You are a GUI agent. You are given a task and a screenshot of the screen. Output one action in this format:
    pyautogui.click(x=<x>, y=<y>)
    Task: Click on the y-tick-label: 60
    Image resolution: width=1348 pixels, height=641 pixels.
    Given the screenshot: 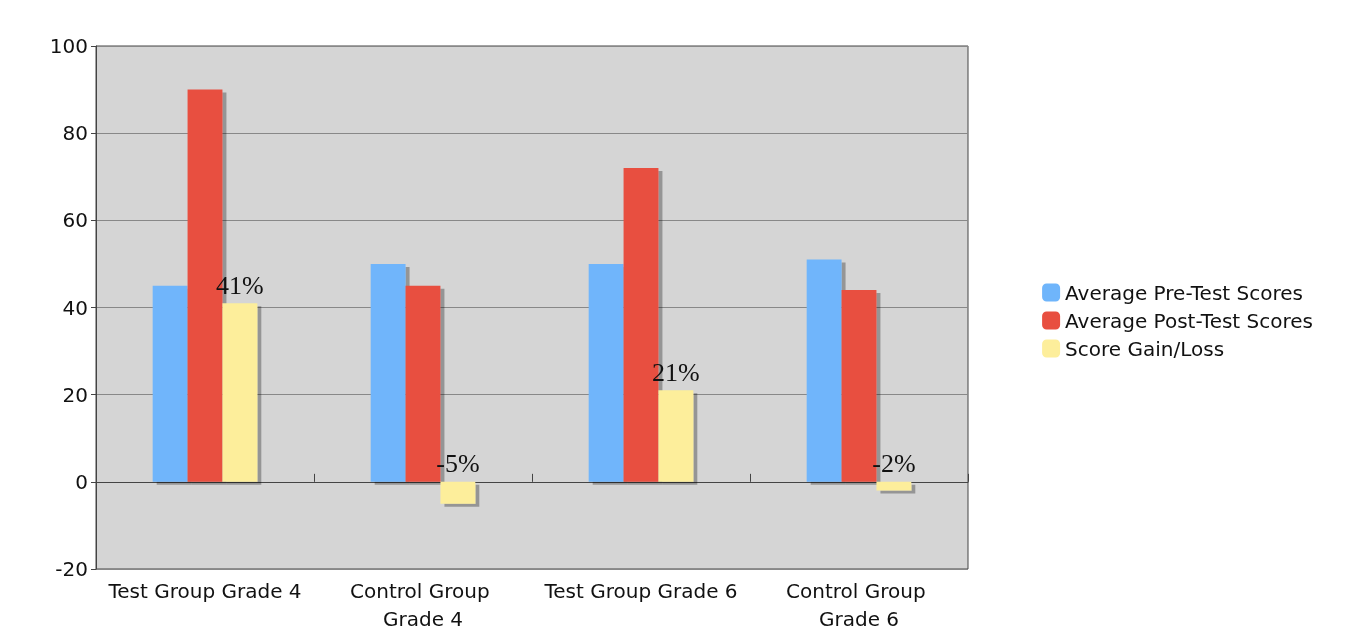 What is the action you would take?
    pyautogui.click(x=75, y=220)
    